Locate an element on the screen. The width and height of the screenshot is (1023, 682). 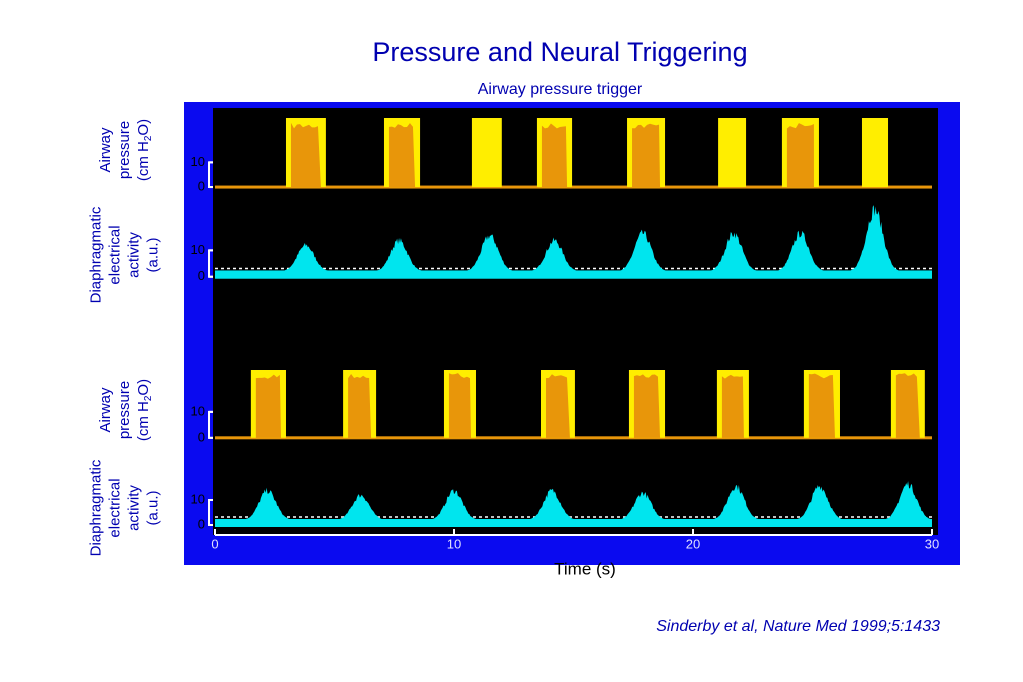
citation: Sinderby et al, Nature Med 1999;5:1433 is located at coordinates (798, 626).